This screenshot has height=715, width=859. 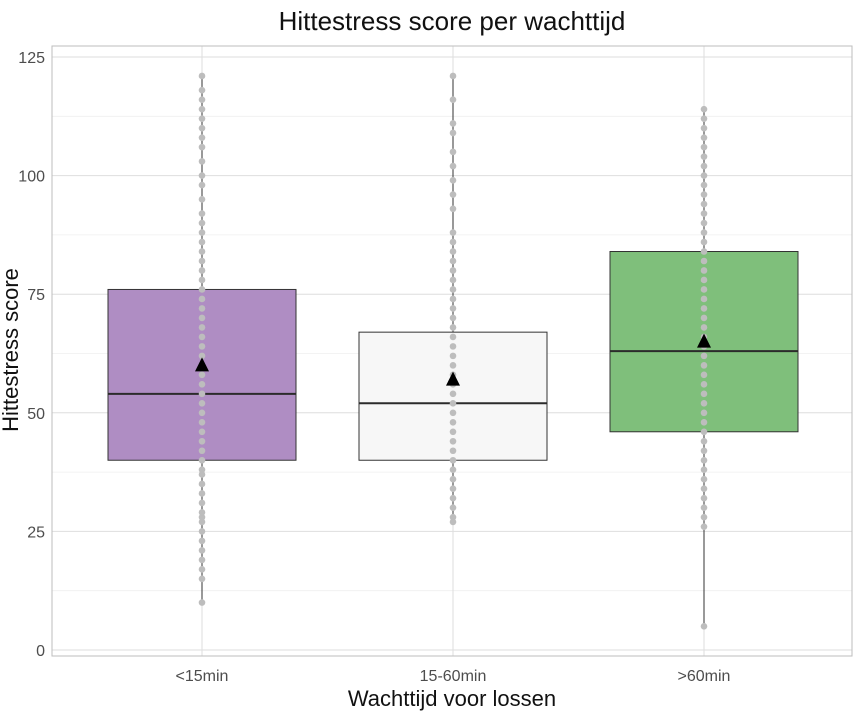 What do you see at coordinates (31, 58) in the screenshot?
I see `y-tick-label: 125` at bounding box center [31, 58].